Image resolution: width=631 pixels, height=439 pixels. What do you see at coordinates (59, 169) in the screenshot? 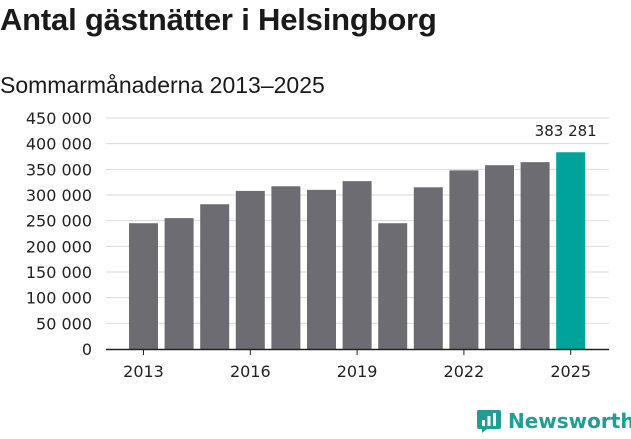
I see `y-tick-label: 350 000` at bounding box center [59, 169].